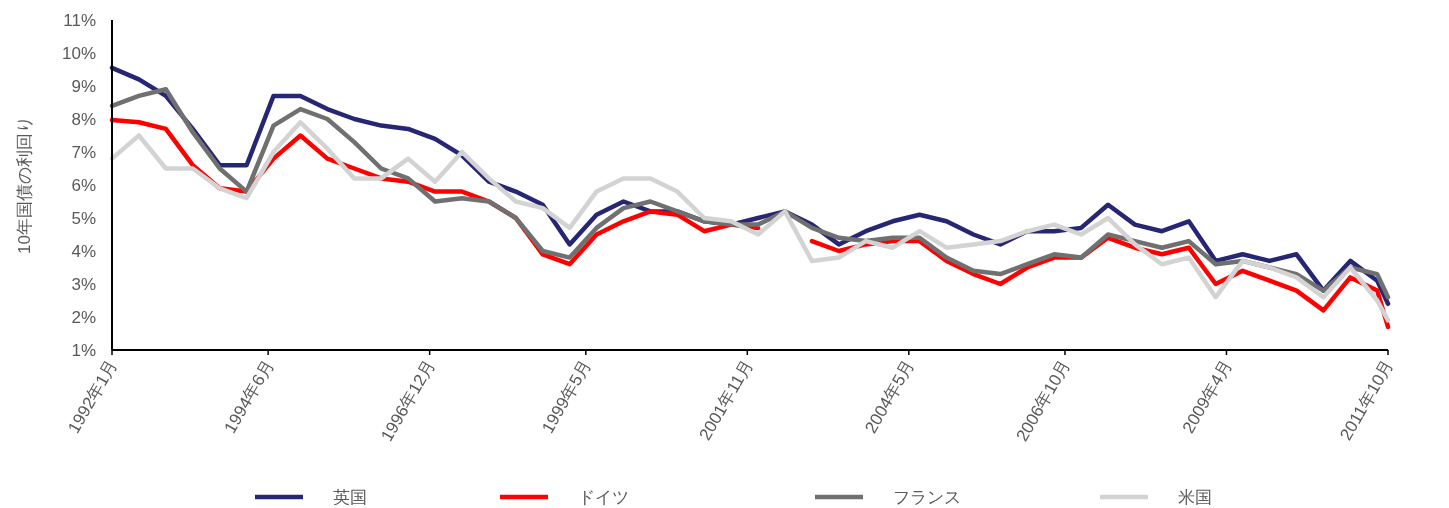 The image size is (1449, 508). What do you see at coordinates (83, 86) in the screenshot?
I see `y-tick-label: 9%` at bounding box center [83, 86].